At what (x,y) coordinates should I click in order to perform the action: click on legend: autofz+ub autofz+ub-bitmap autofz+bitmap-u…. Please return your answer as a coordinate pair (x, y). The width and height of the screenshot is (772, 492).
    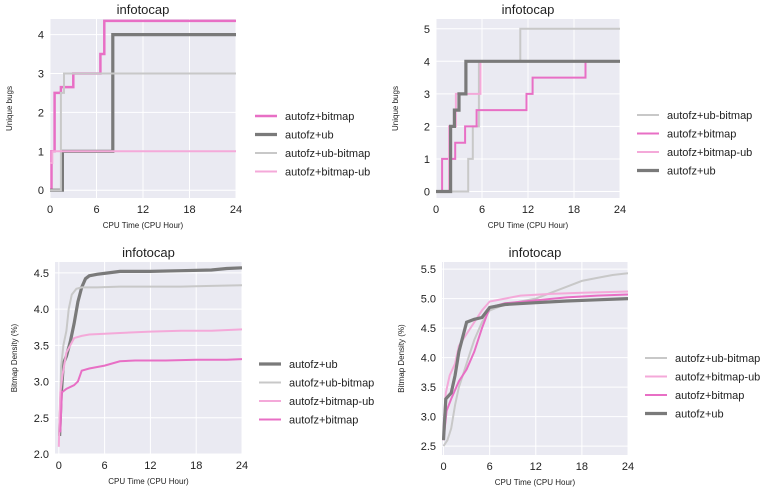
    Looking at the image, I should click on (316, 393).